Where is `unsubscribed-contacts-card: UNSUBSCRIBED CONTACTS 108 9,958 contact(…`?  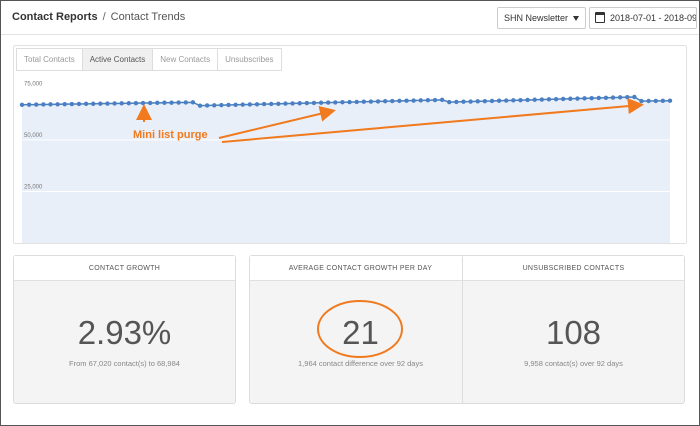 unsubscribed-contacts-card: UNSUBSCRIBED CONTACTS 108 9,958 contact(… is located at coordinates (573, 329).